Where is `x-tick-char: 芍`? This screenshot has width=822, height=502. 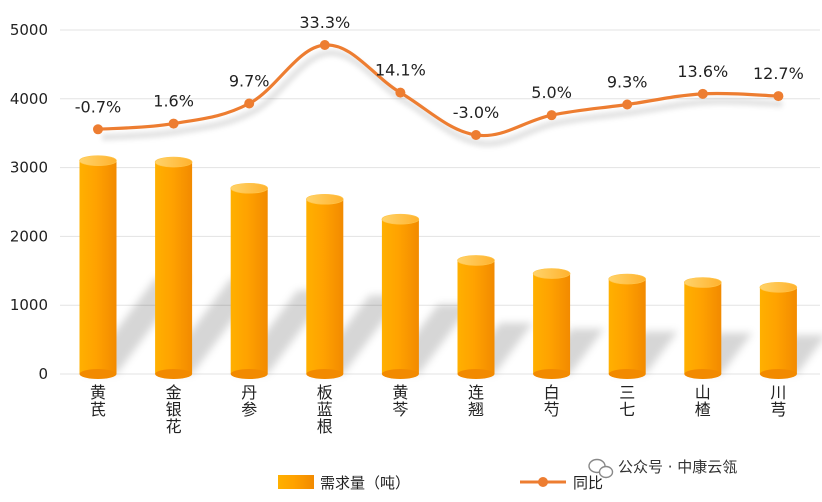 x-tick-char: 芍 is located at coordinates (552, 409).